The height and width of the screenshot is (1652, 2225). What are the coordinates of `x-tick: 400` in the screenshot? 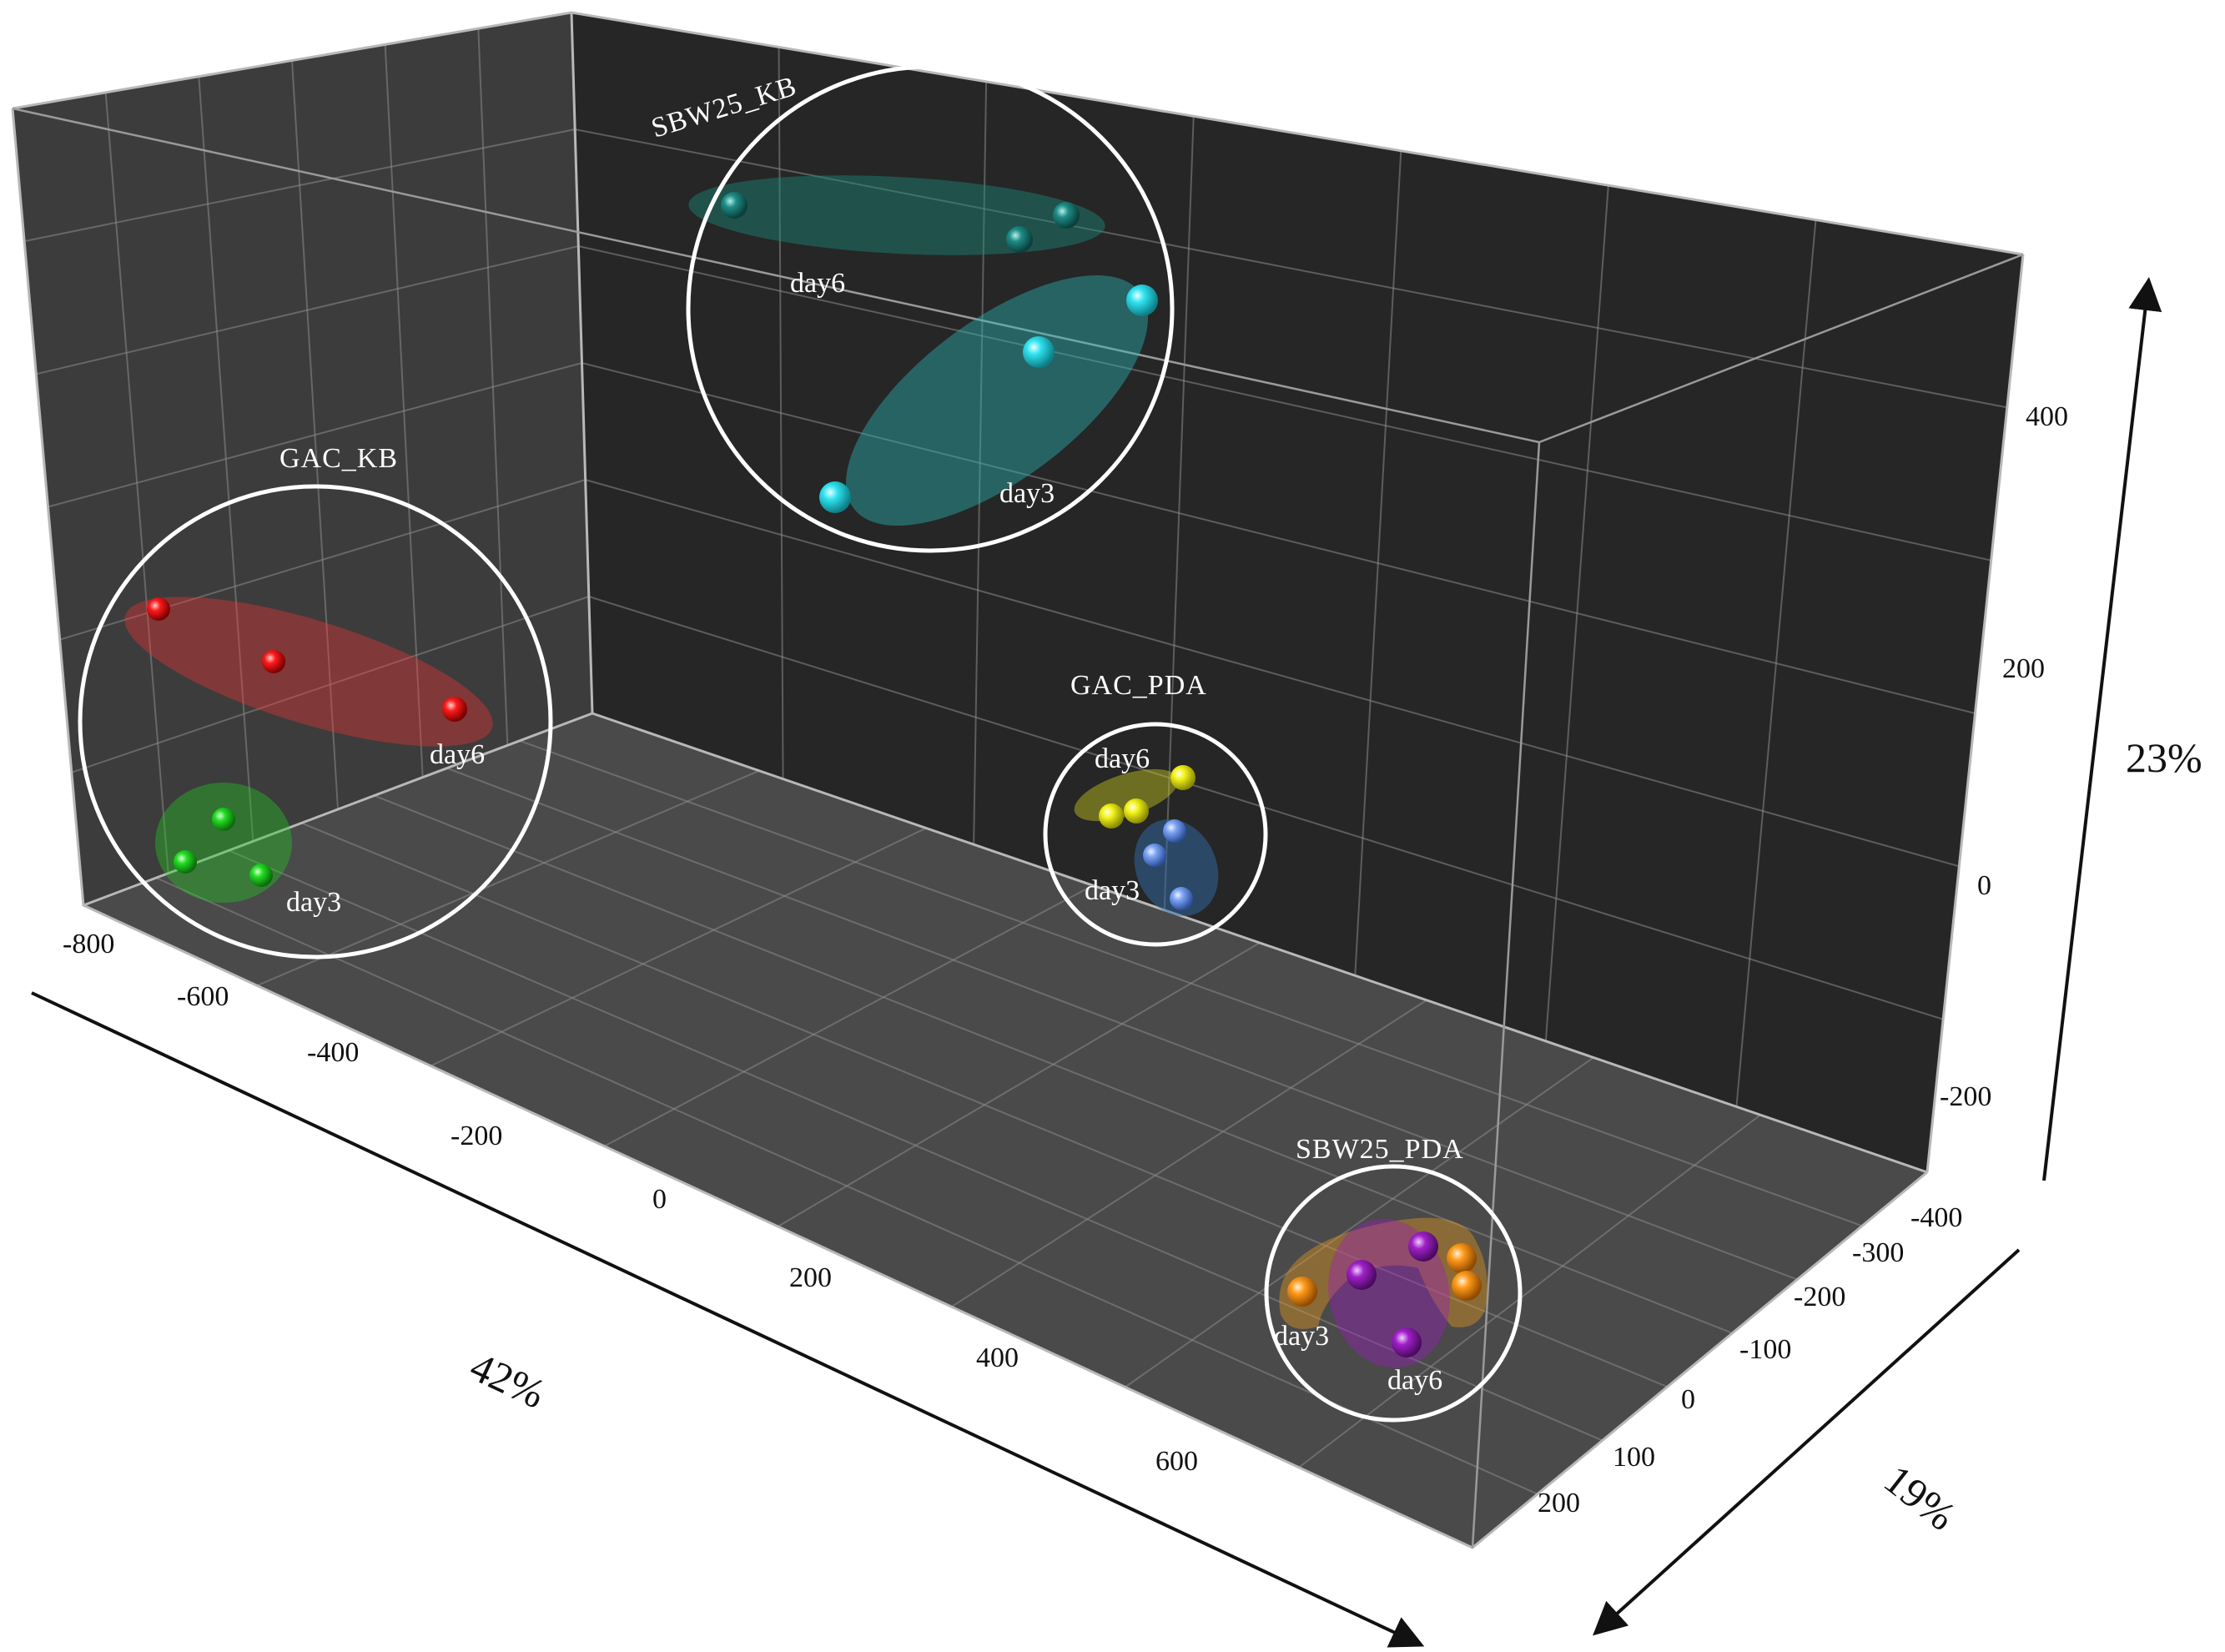 It's located at (998, 1357).